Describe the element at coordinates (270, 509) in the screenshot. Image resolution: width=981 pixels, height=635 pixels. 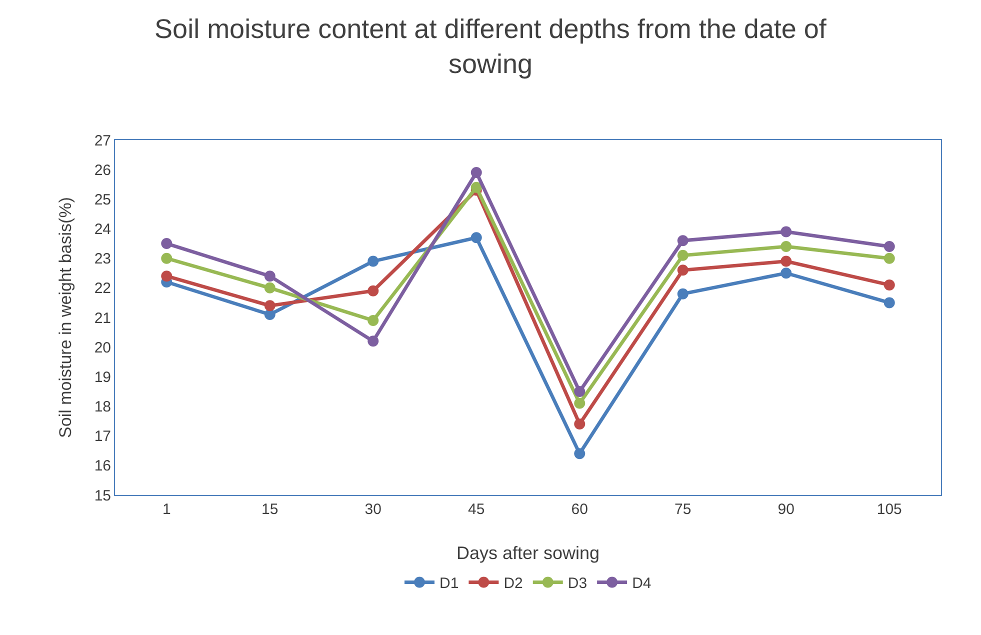
I see `x-tick-label: 15` at that location.